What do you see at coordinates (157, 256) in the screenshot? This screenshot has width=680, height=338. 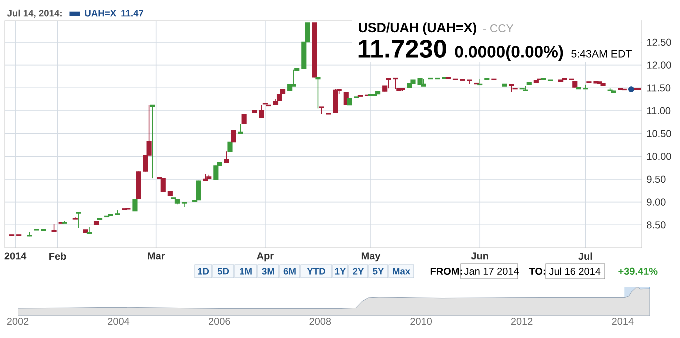 I see `x-tick-label: Mar` at bounding box center [157, 256].